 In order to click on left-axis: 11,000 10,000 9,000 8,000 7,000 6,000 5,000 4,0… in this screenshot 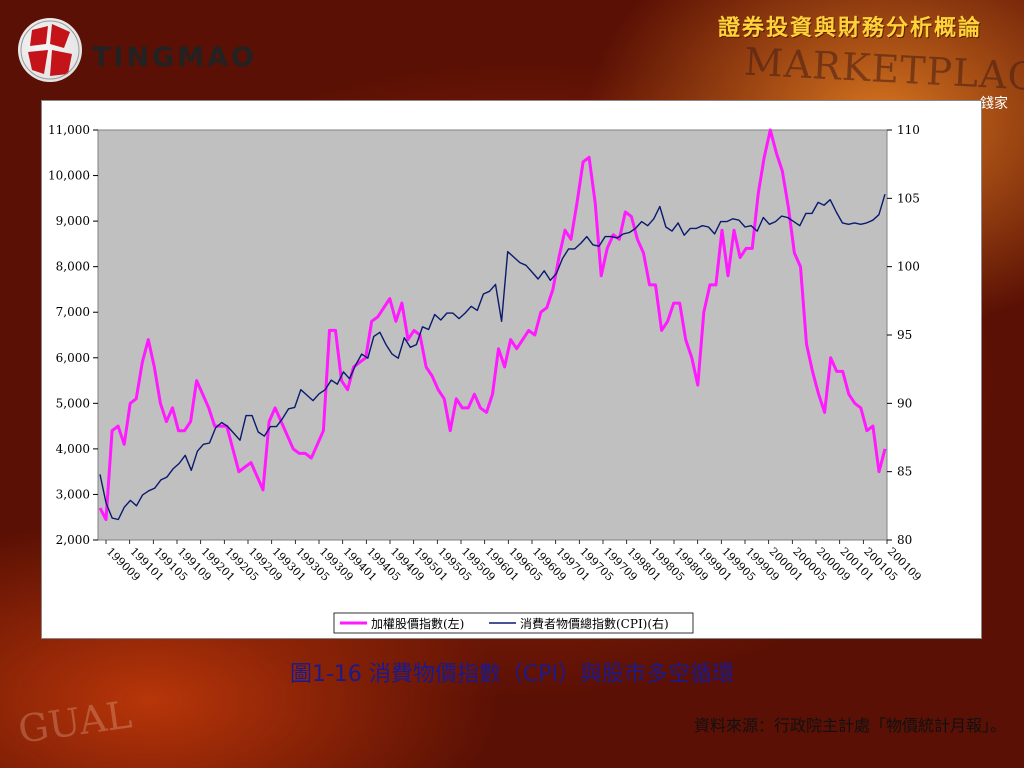, I will do `click(73, 335)`.